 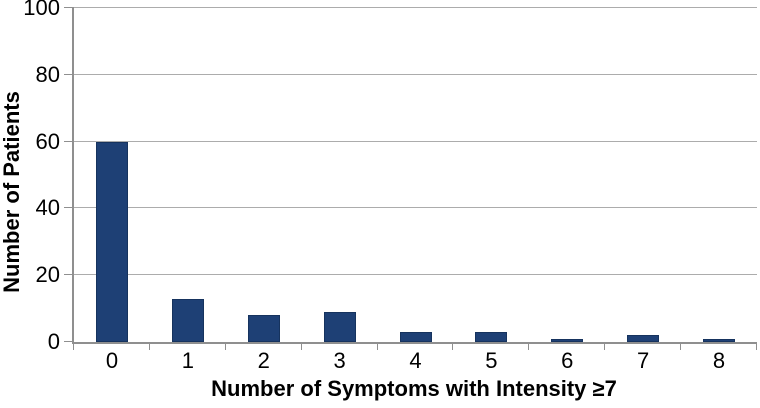 What do you see at coordinates (47, 208) in the screenshot?
I see `y-tick-label-40: 40` at bounding box center [47, 208].